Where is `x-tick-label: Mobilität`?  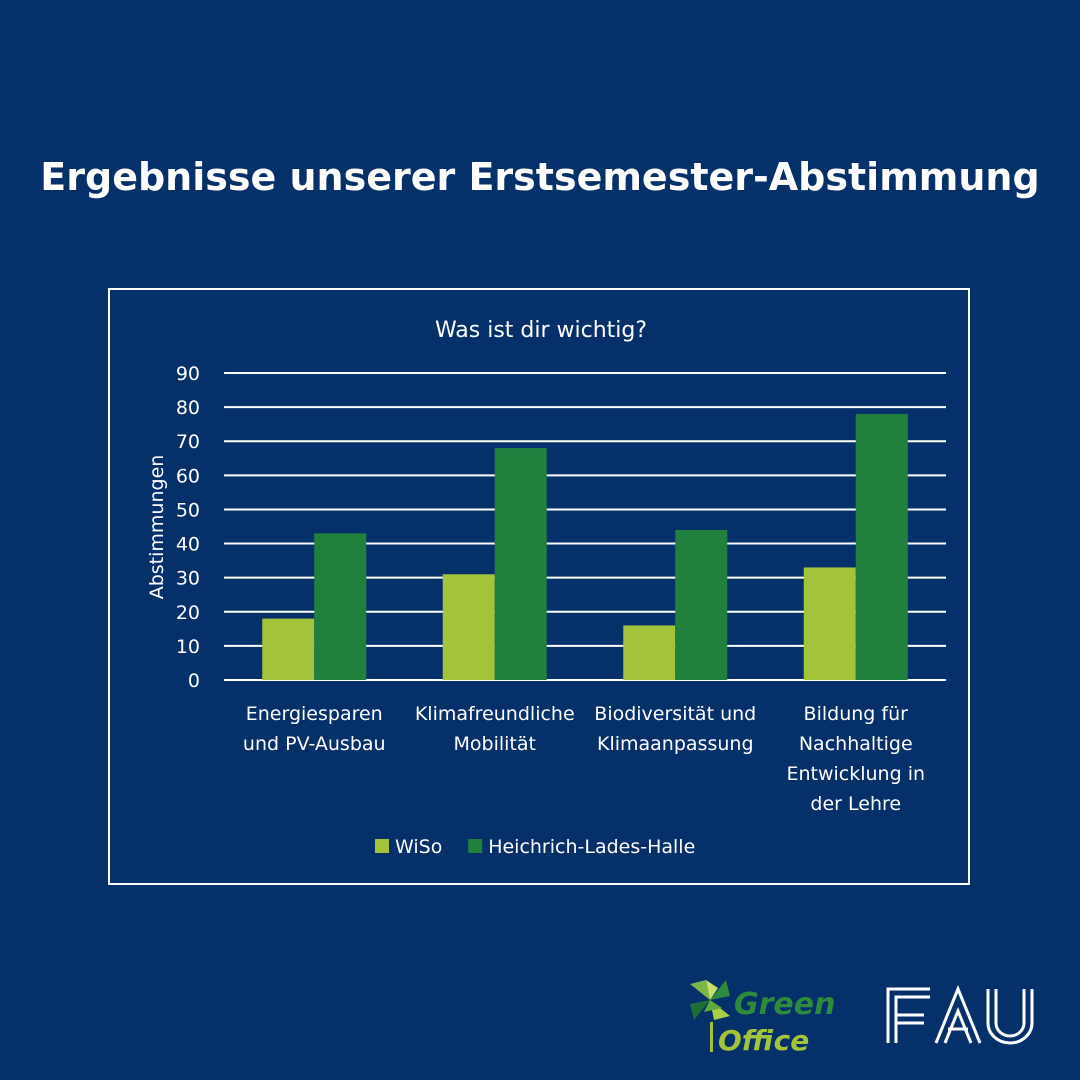 x-tick-label: Mobilität is located at coordinates (495, 744).